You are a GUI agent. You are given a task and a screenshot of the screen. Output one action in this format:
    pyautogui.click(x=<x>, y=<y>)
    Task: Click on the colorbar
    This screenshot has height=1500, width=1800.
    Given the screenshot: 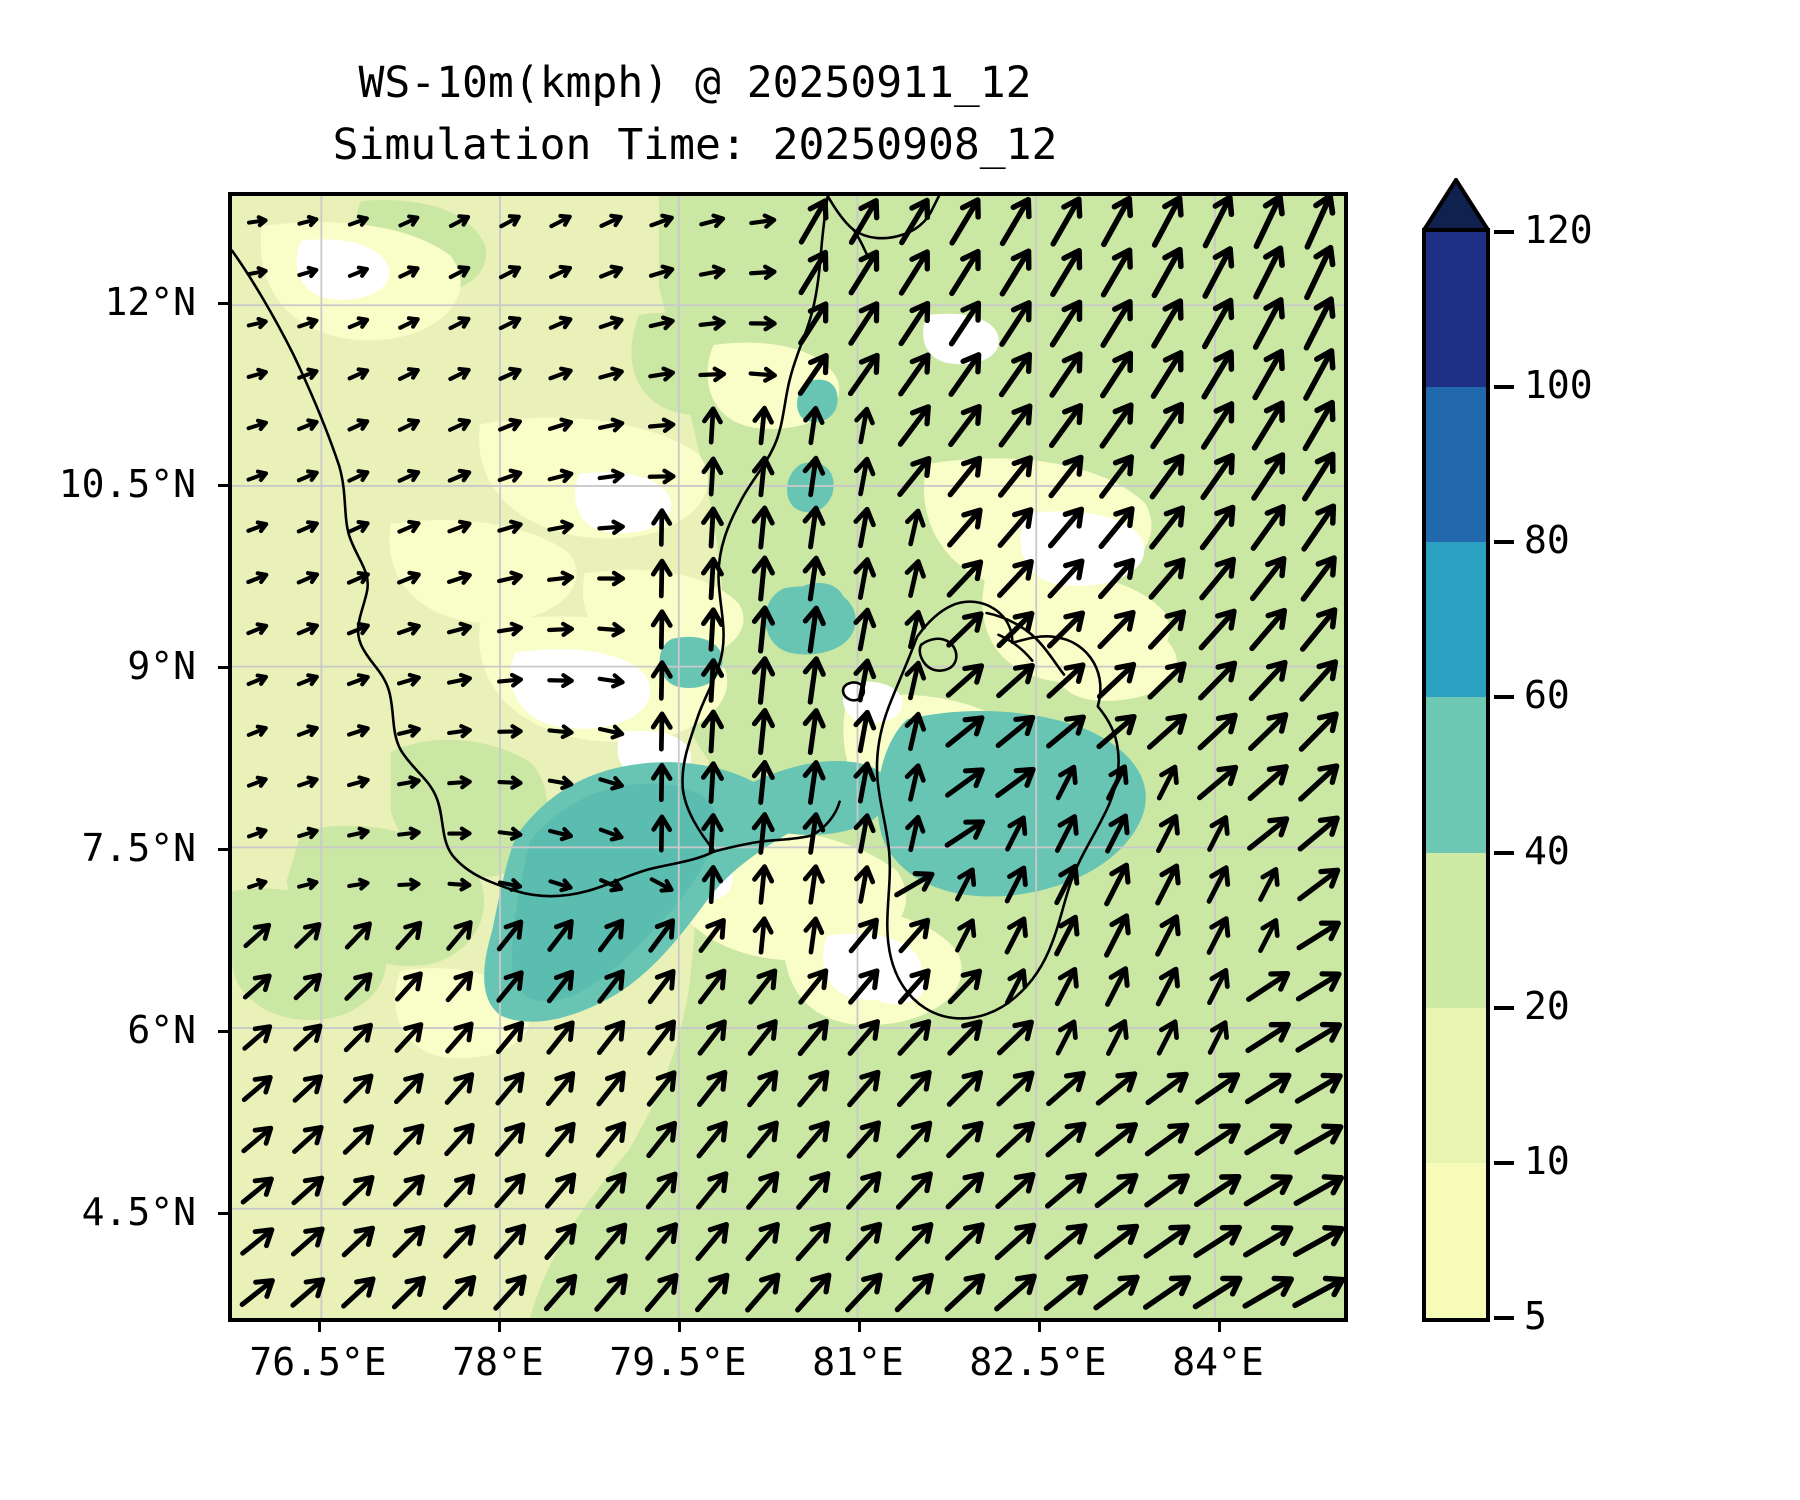 What is the action you would take?
    pyautogui.click(x=1456, y=775)
    